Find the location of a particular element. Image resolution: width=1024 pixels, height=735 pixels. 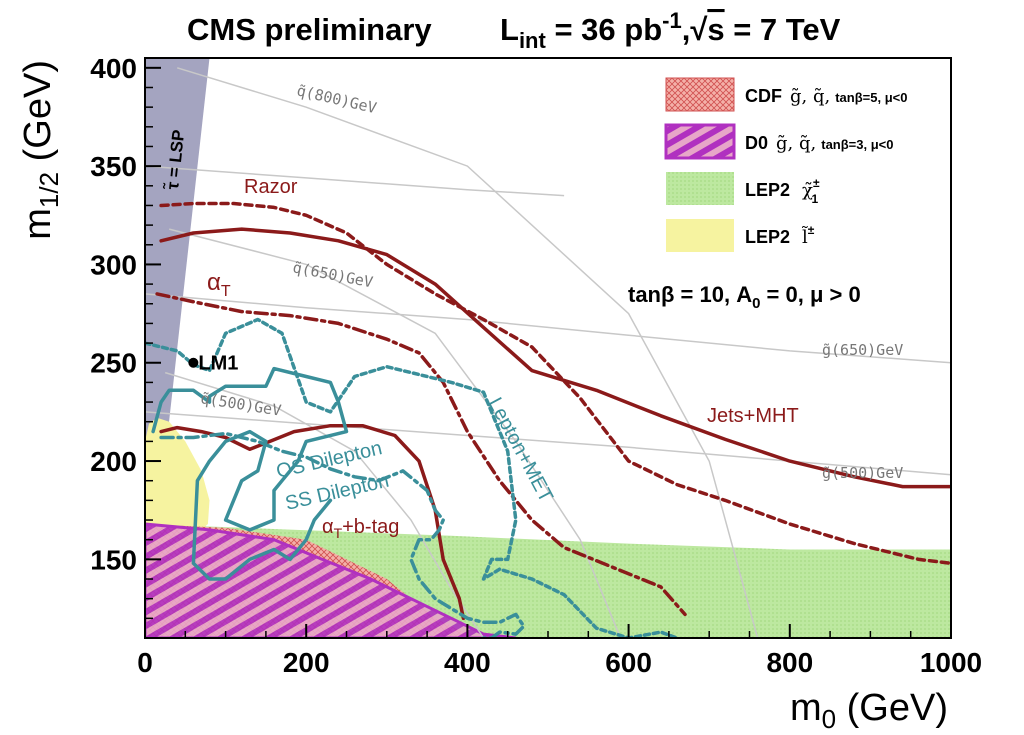

alpha-t-btag-label: αT+b-tag is located at coordinates (360, 528).